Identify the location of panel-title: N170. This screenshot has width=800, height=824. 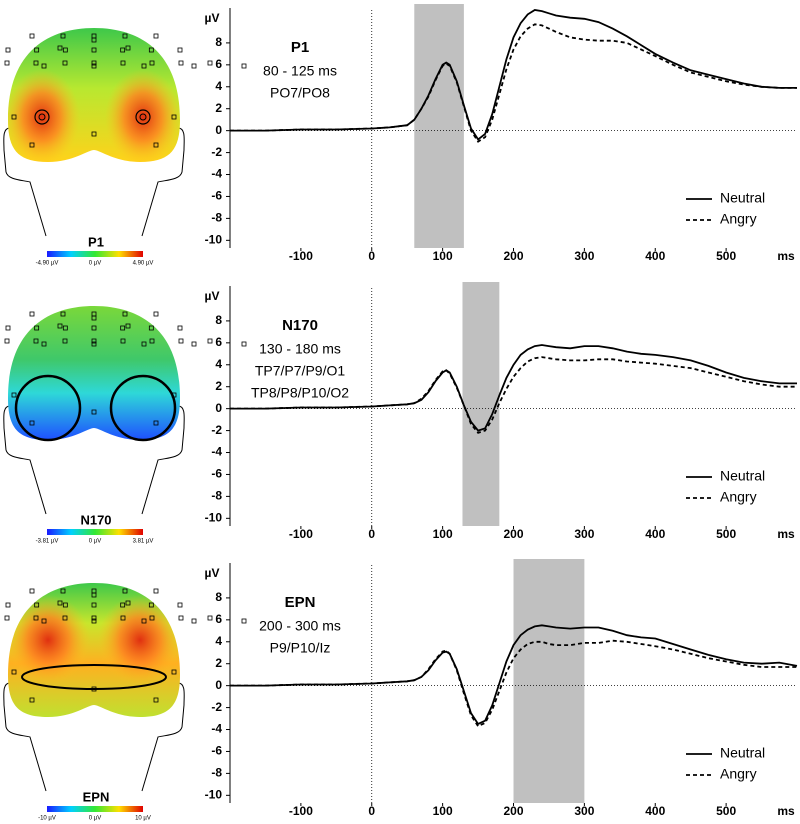
(300, 325).